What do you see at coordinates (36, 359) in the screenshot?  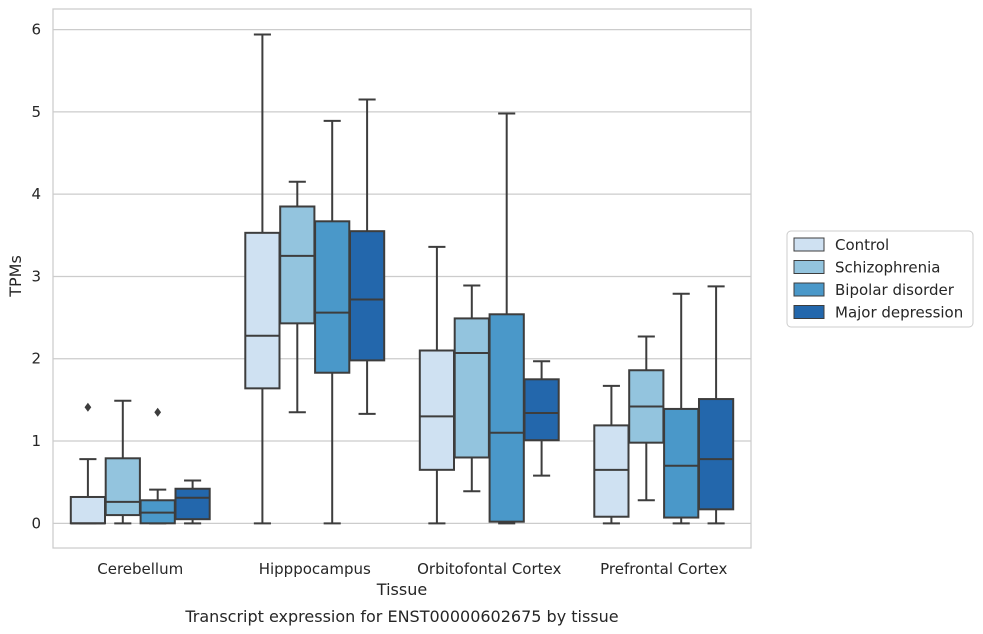 I see `y-tick-label: 2` at bounding box center [36, 359].